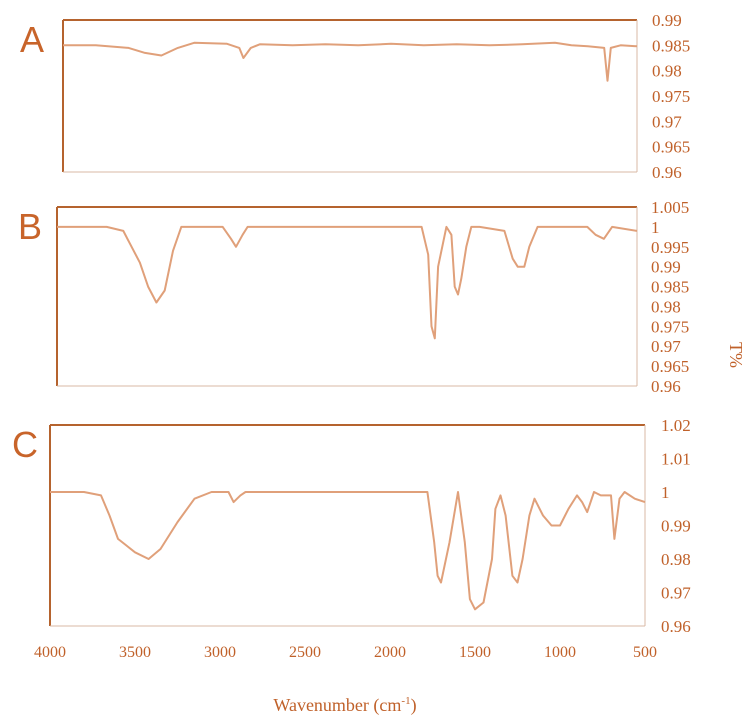 The image size is (747, 724). I want to click on panel-c-ytick-label: 1.01, so click(676, 459).